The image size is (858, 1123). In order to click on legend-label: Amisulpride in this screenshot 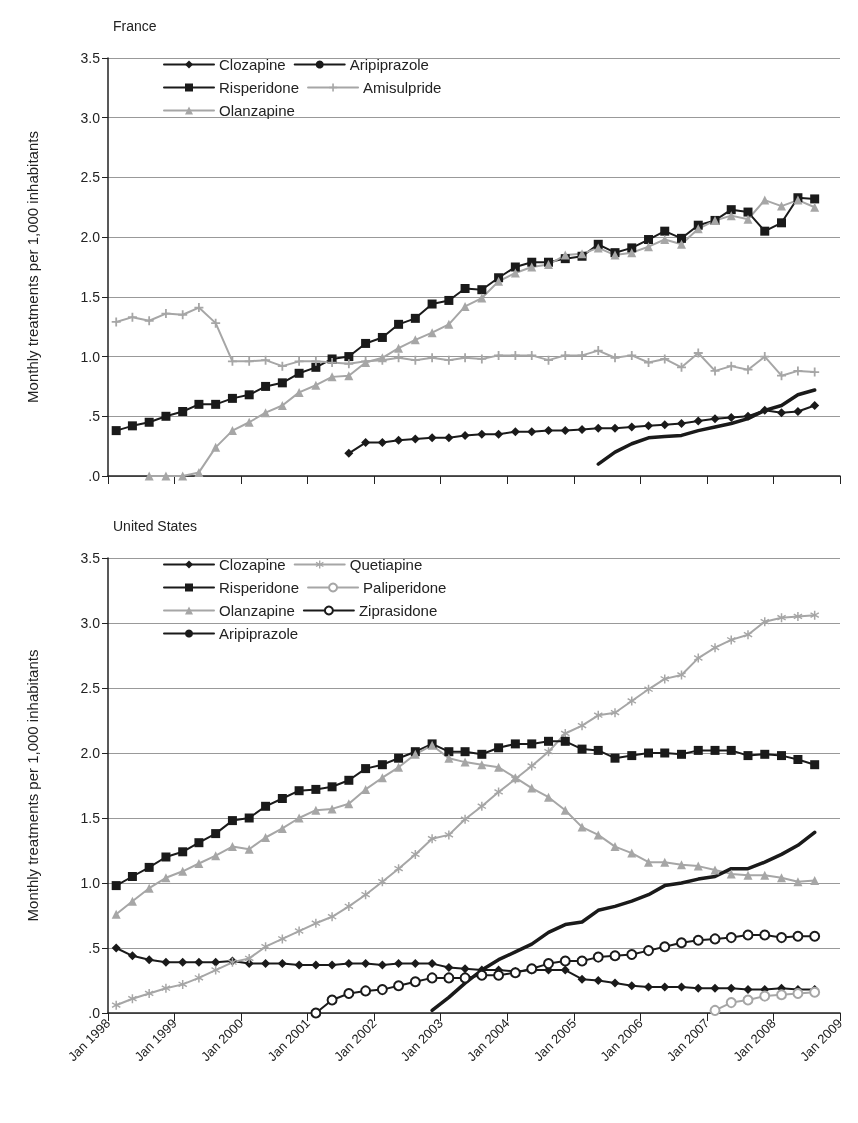, I will do `click(402, 87)`.